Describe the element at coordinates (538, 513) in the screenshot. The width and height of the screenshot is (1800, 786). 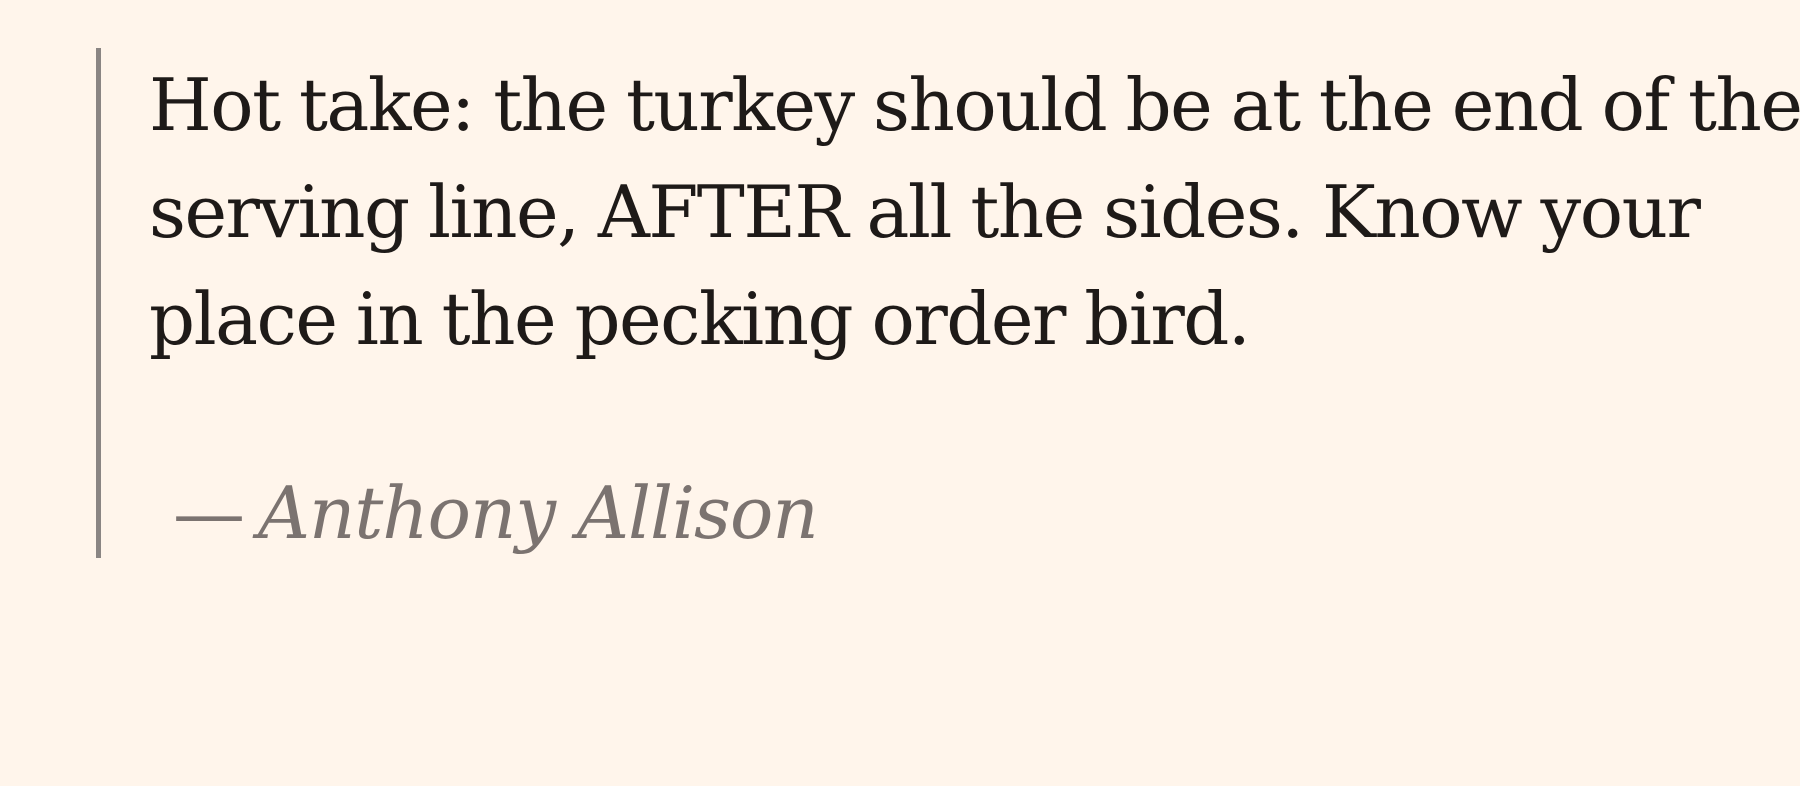
I see `attribution-author: Anthony Allison` at that location.